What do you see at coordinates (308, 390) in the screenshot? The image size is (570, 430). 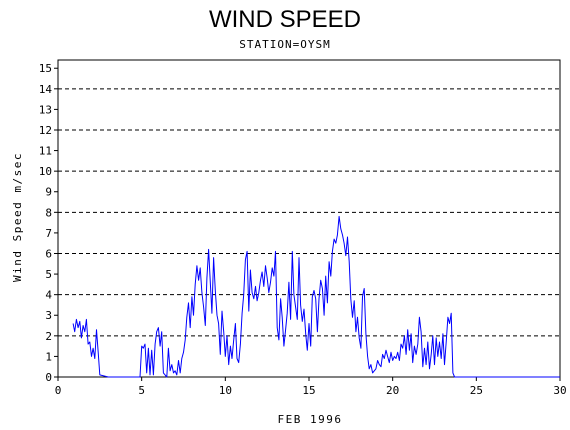 I see `x-tick-label: 15` at bounding box center [308, 390].